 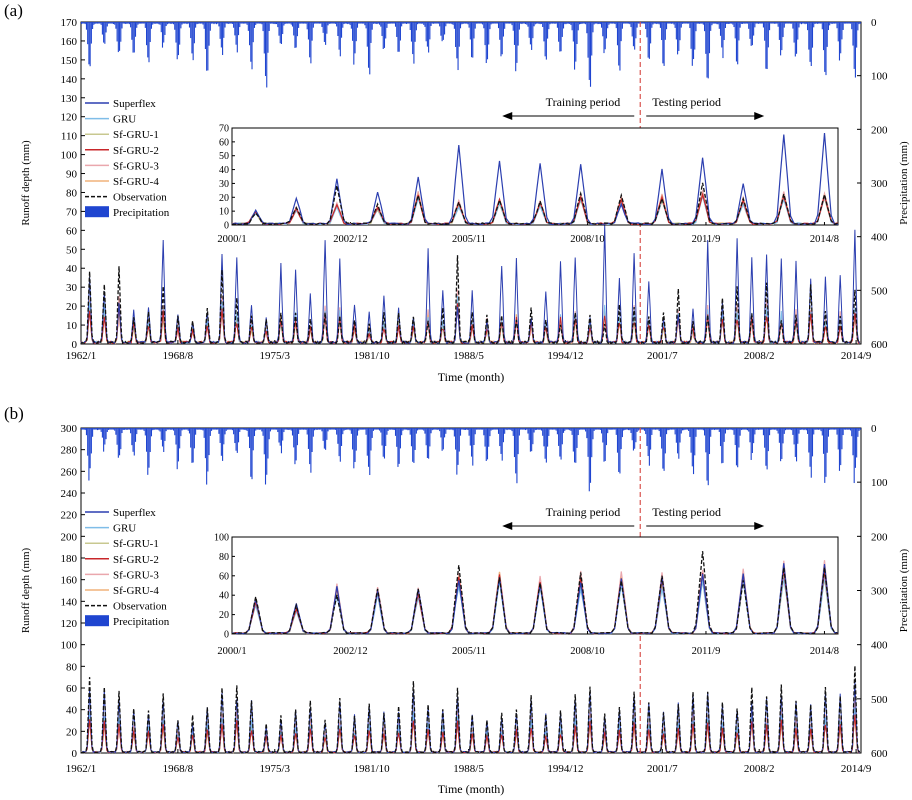 What do you see at coordinates (879, 592) in the screenshot?
I see `y2-tick-label: 300` at bounding box center [879, 592].